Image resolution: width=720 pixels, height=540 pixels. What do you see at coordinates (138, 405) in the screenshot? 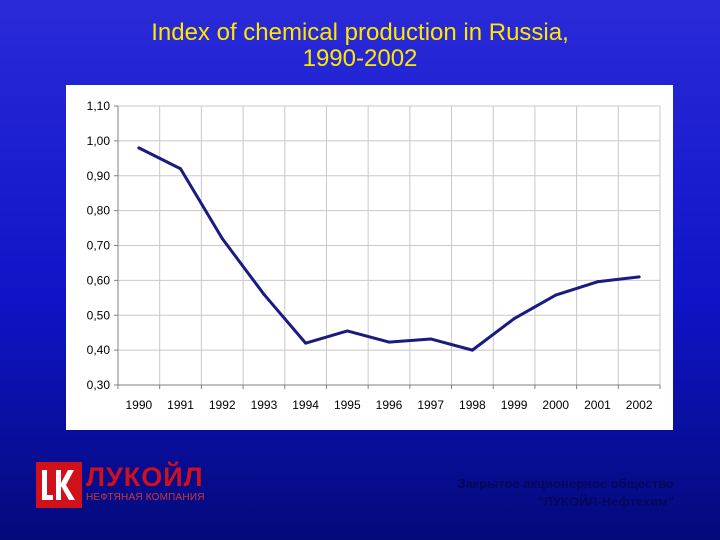
I see `x-tick-label: 1990` at bounding box center [138, 405].